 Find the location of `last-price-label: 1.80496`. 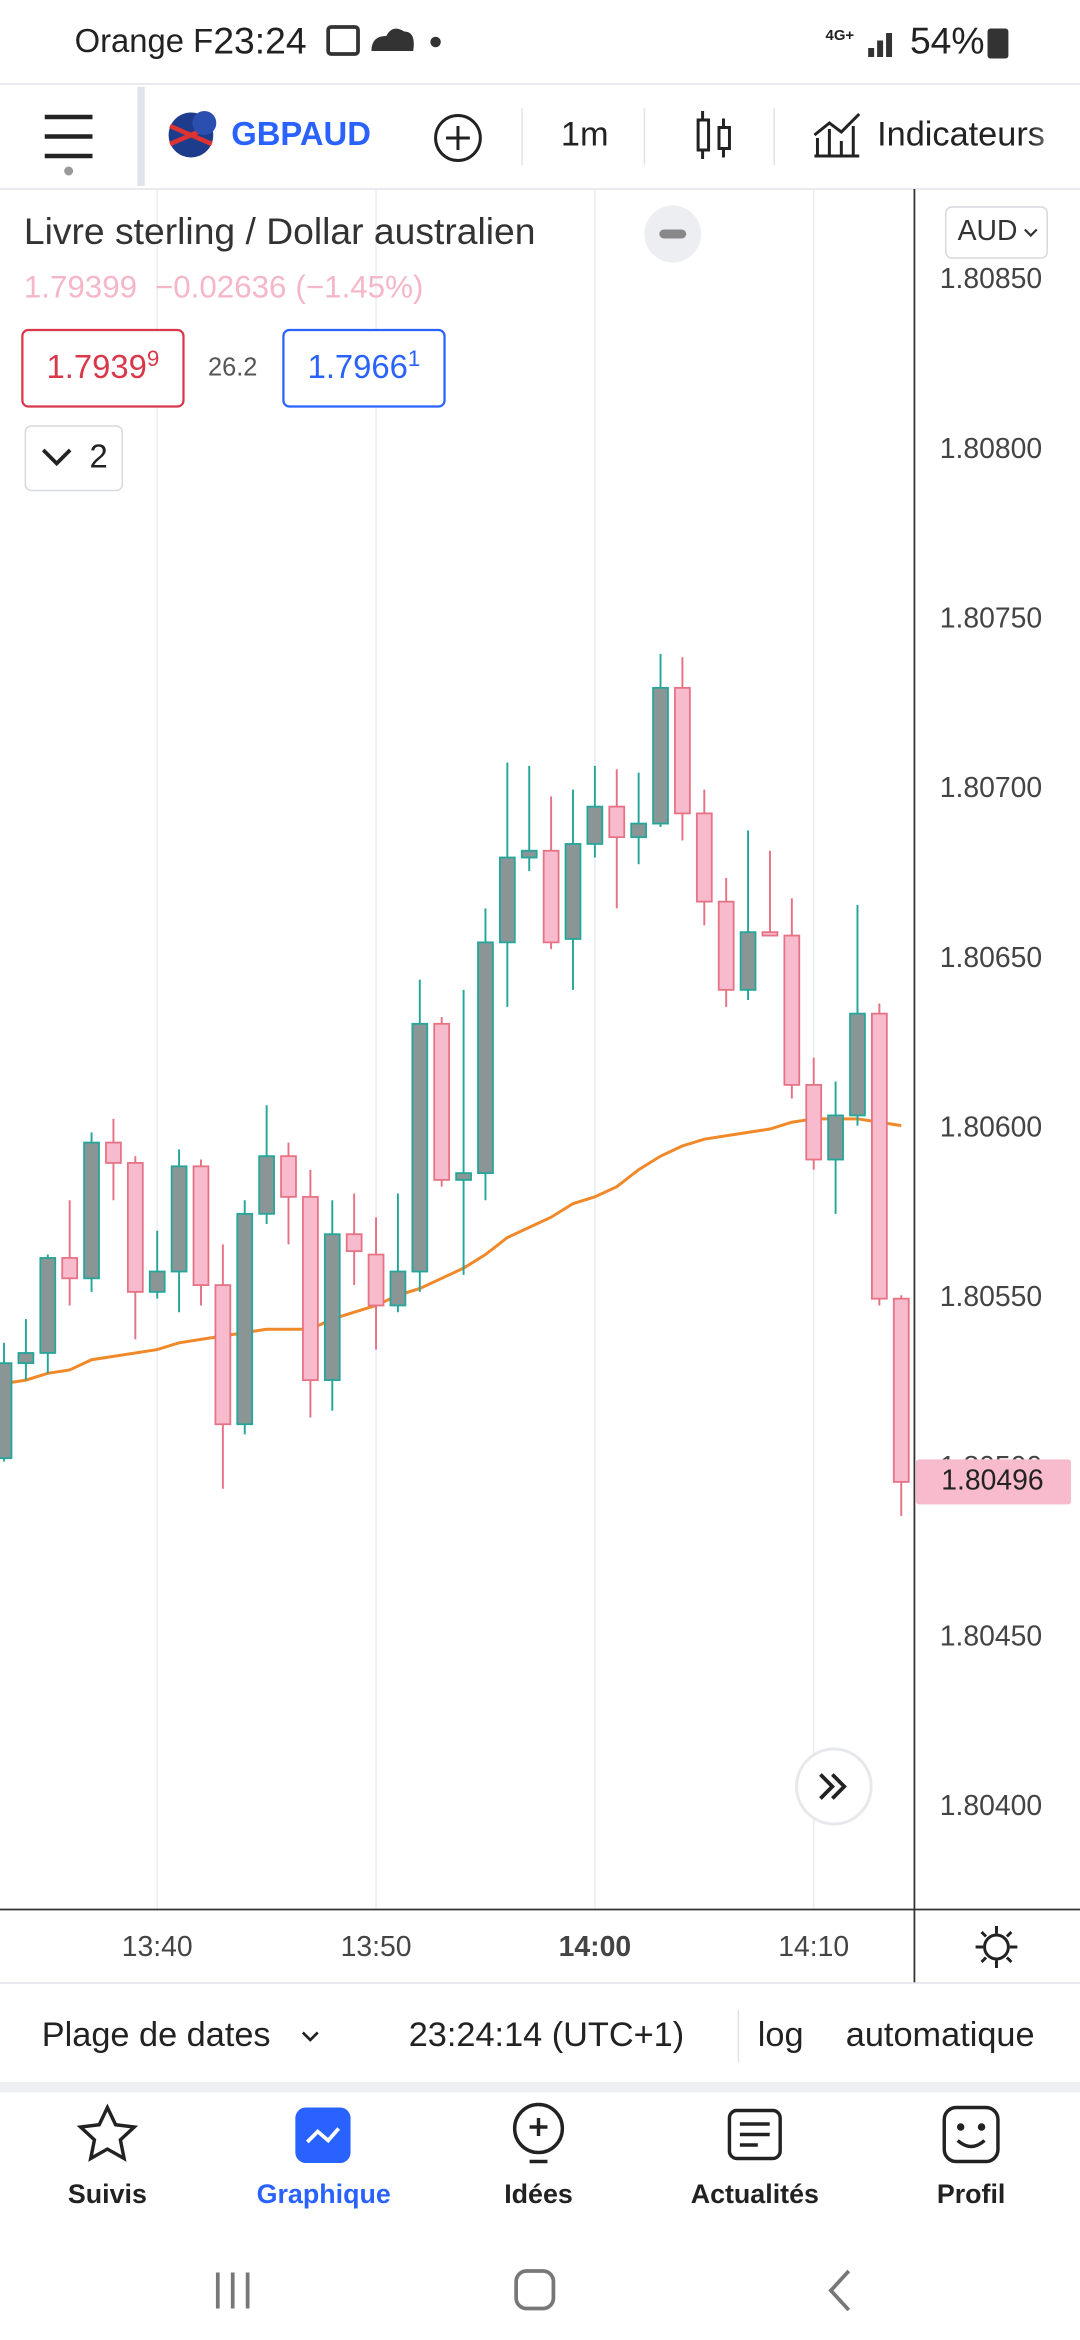

last-price-label: 1.80496 is located at coordinates (992, 1480).